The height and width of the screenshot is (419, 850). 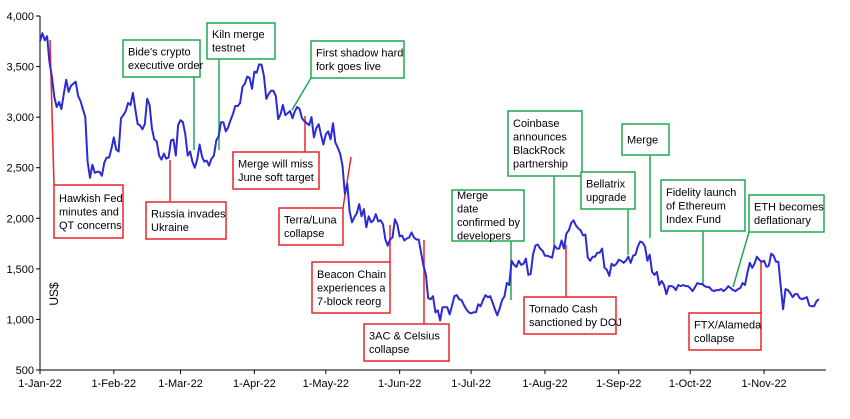 I want to click on annotation-text: Beacon Chain, so click(x=351, y=275).